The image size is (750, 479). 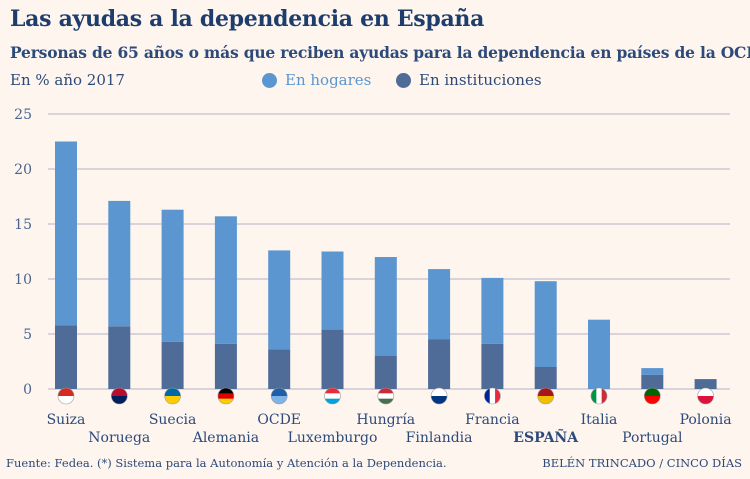 I want to click on sweden-flag-icon, so click(x=172, y=396).